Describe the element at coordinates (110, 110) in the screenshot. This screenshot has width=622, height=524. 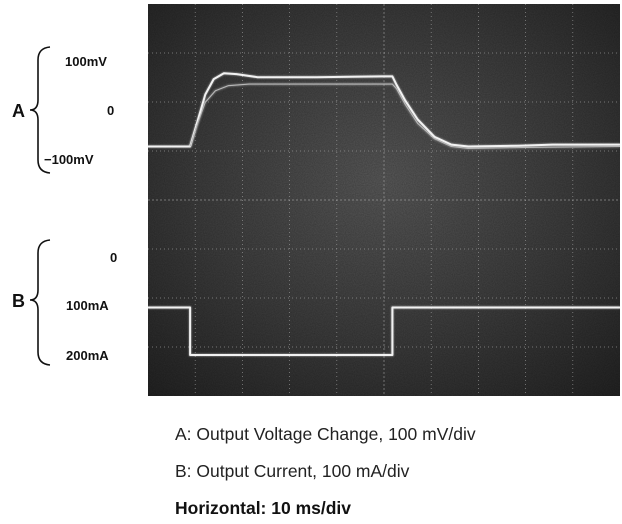
I see `channel-a-tick-label: 0` at that location.